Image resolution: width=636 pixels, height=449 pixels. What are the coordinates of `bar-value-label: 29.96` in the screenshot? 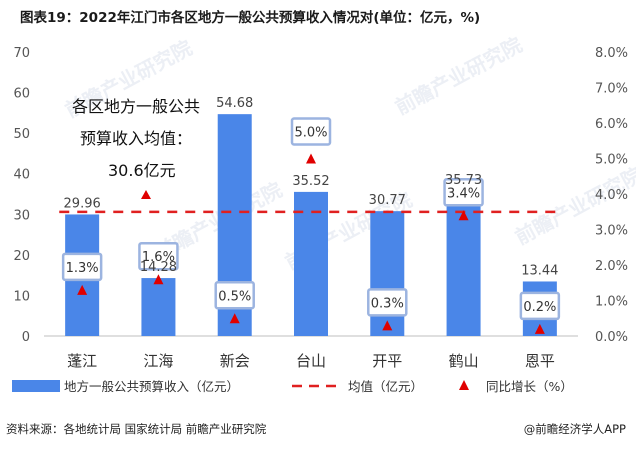 It's located at (82, 203).